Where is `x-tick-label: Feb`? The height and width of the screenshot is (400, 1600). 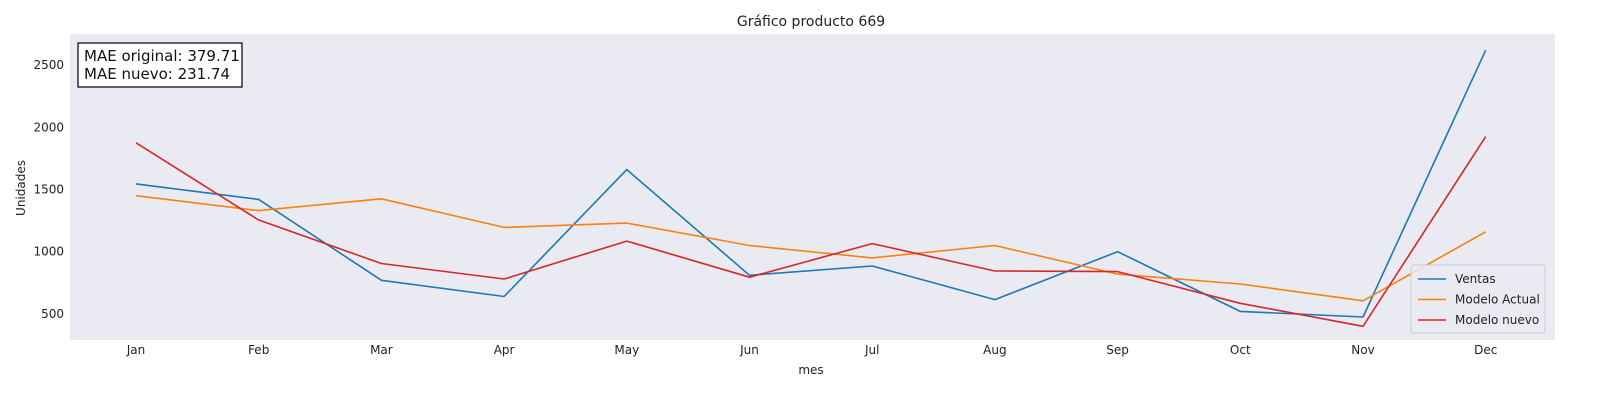
x-tick-label: Feb is located at coordinates (258, 350).